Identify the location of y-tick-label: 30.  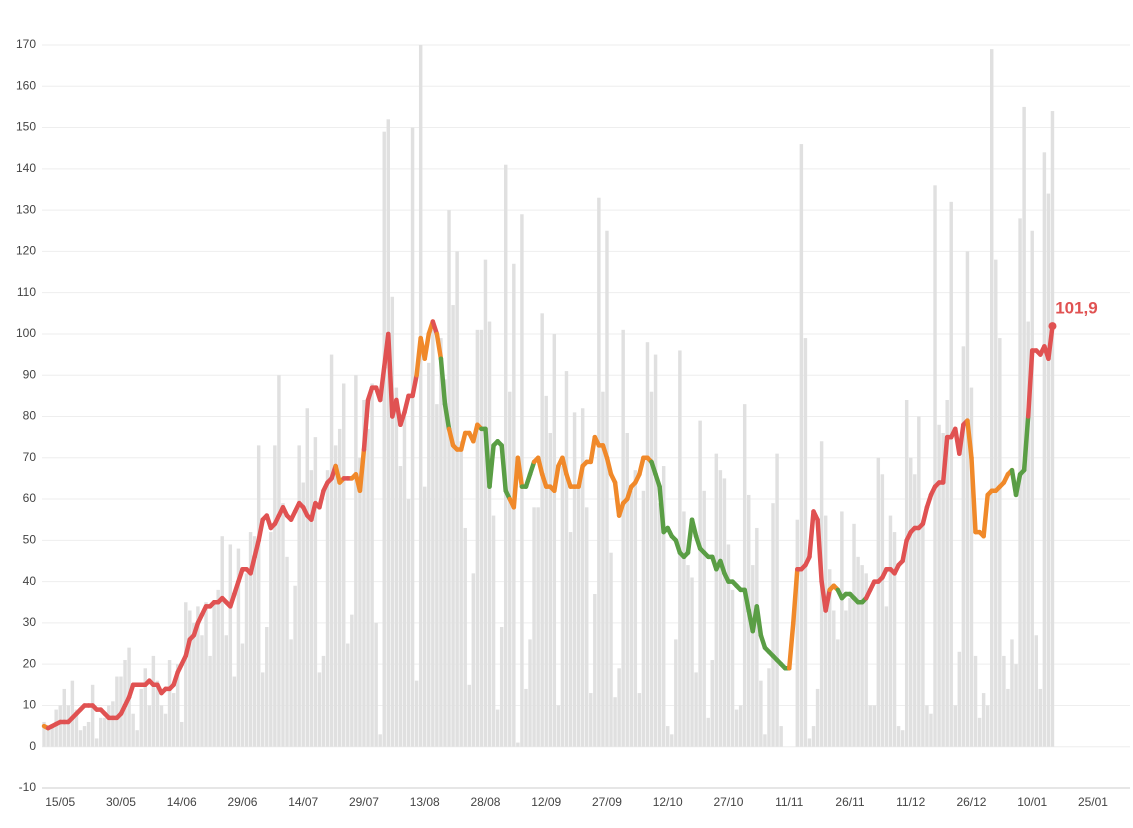
(30, 622).